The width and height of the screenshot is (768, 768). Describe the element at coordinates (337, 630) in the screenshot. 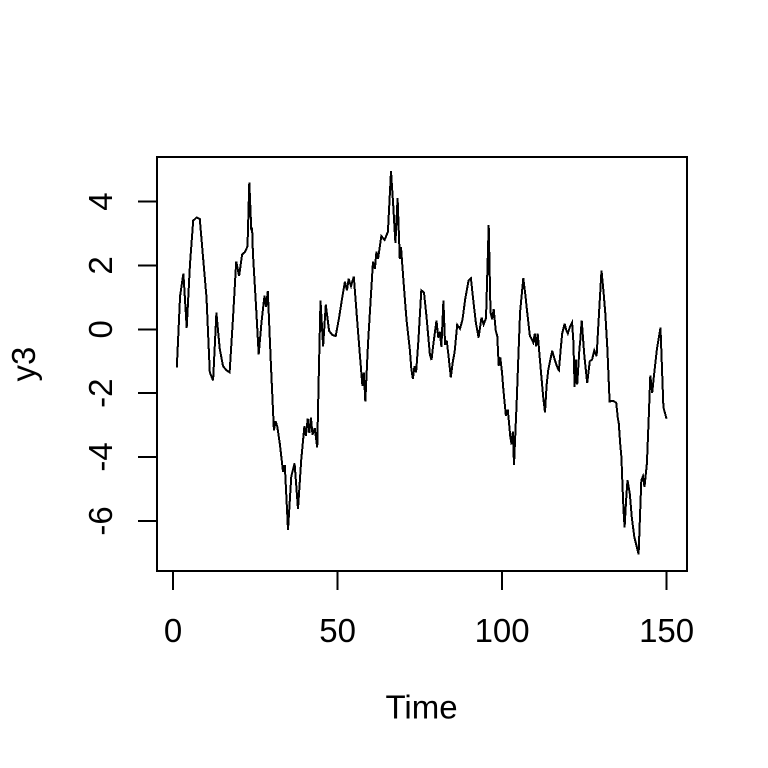

I see `svg-text: 50` at that location.